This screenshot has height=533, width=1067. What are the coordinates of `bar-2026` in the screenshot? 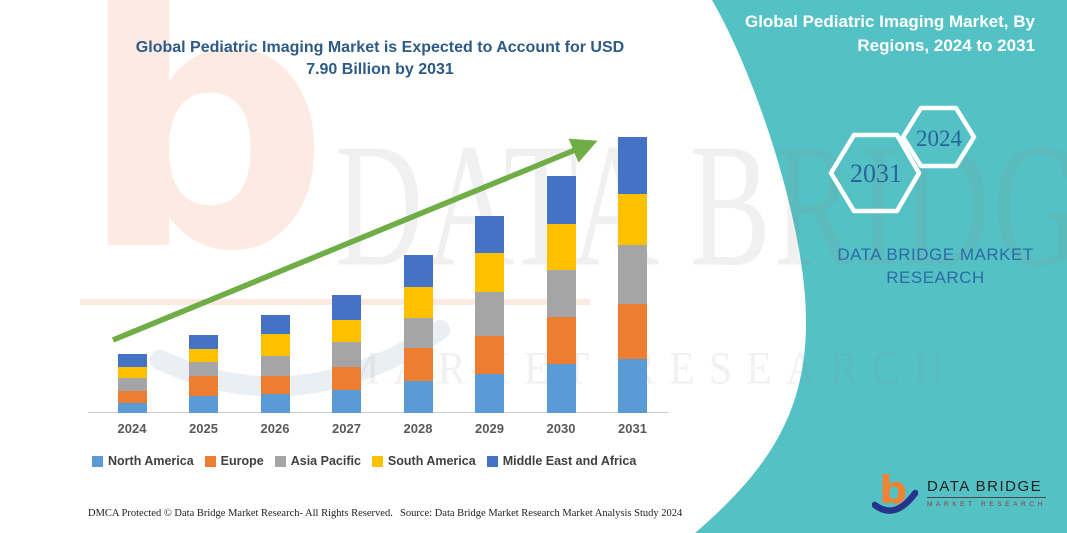 It's located at (275, 363).